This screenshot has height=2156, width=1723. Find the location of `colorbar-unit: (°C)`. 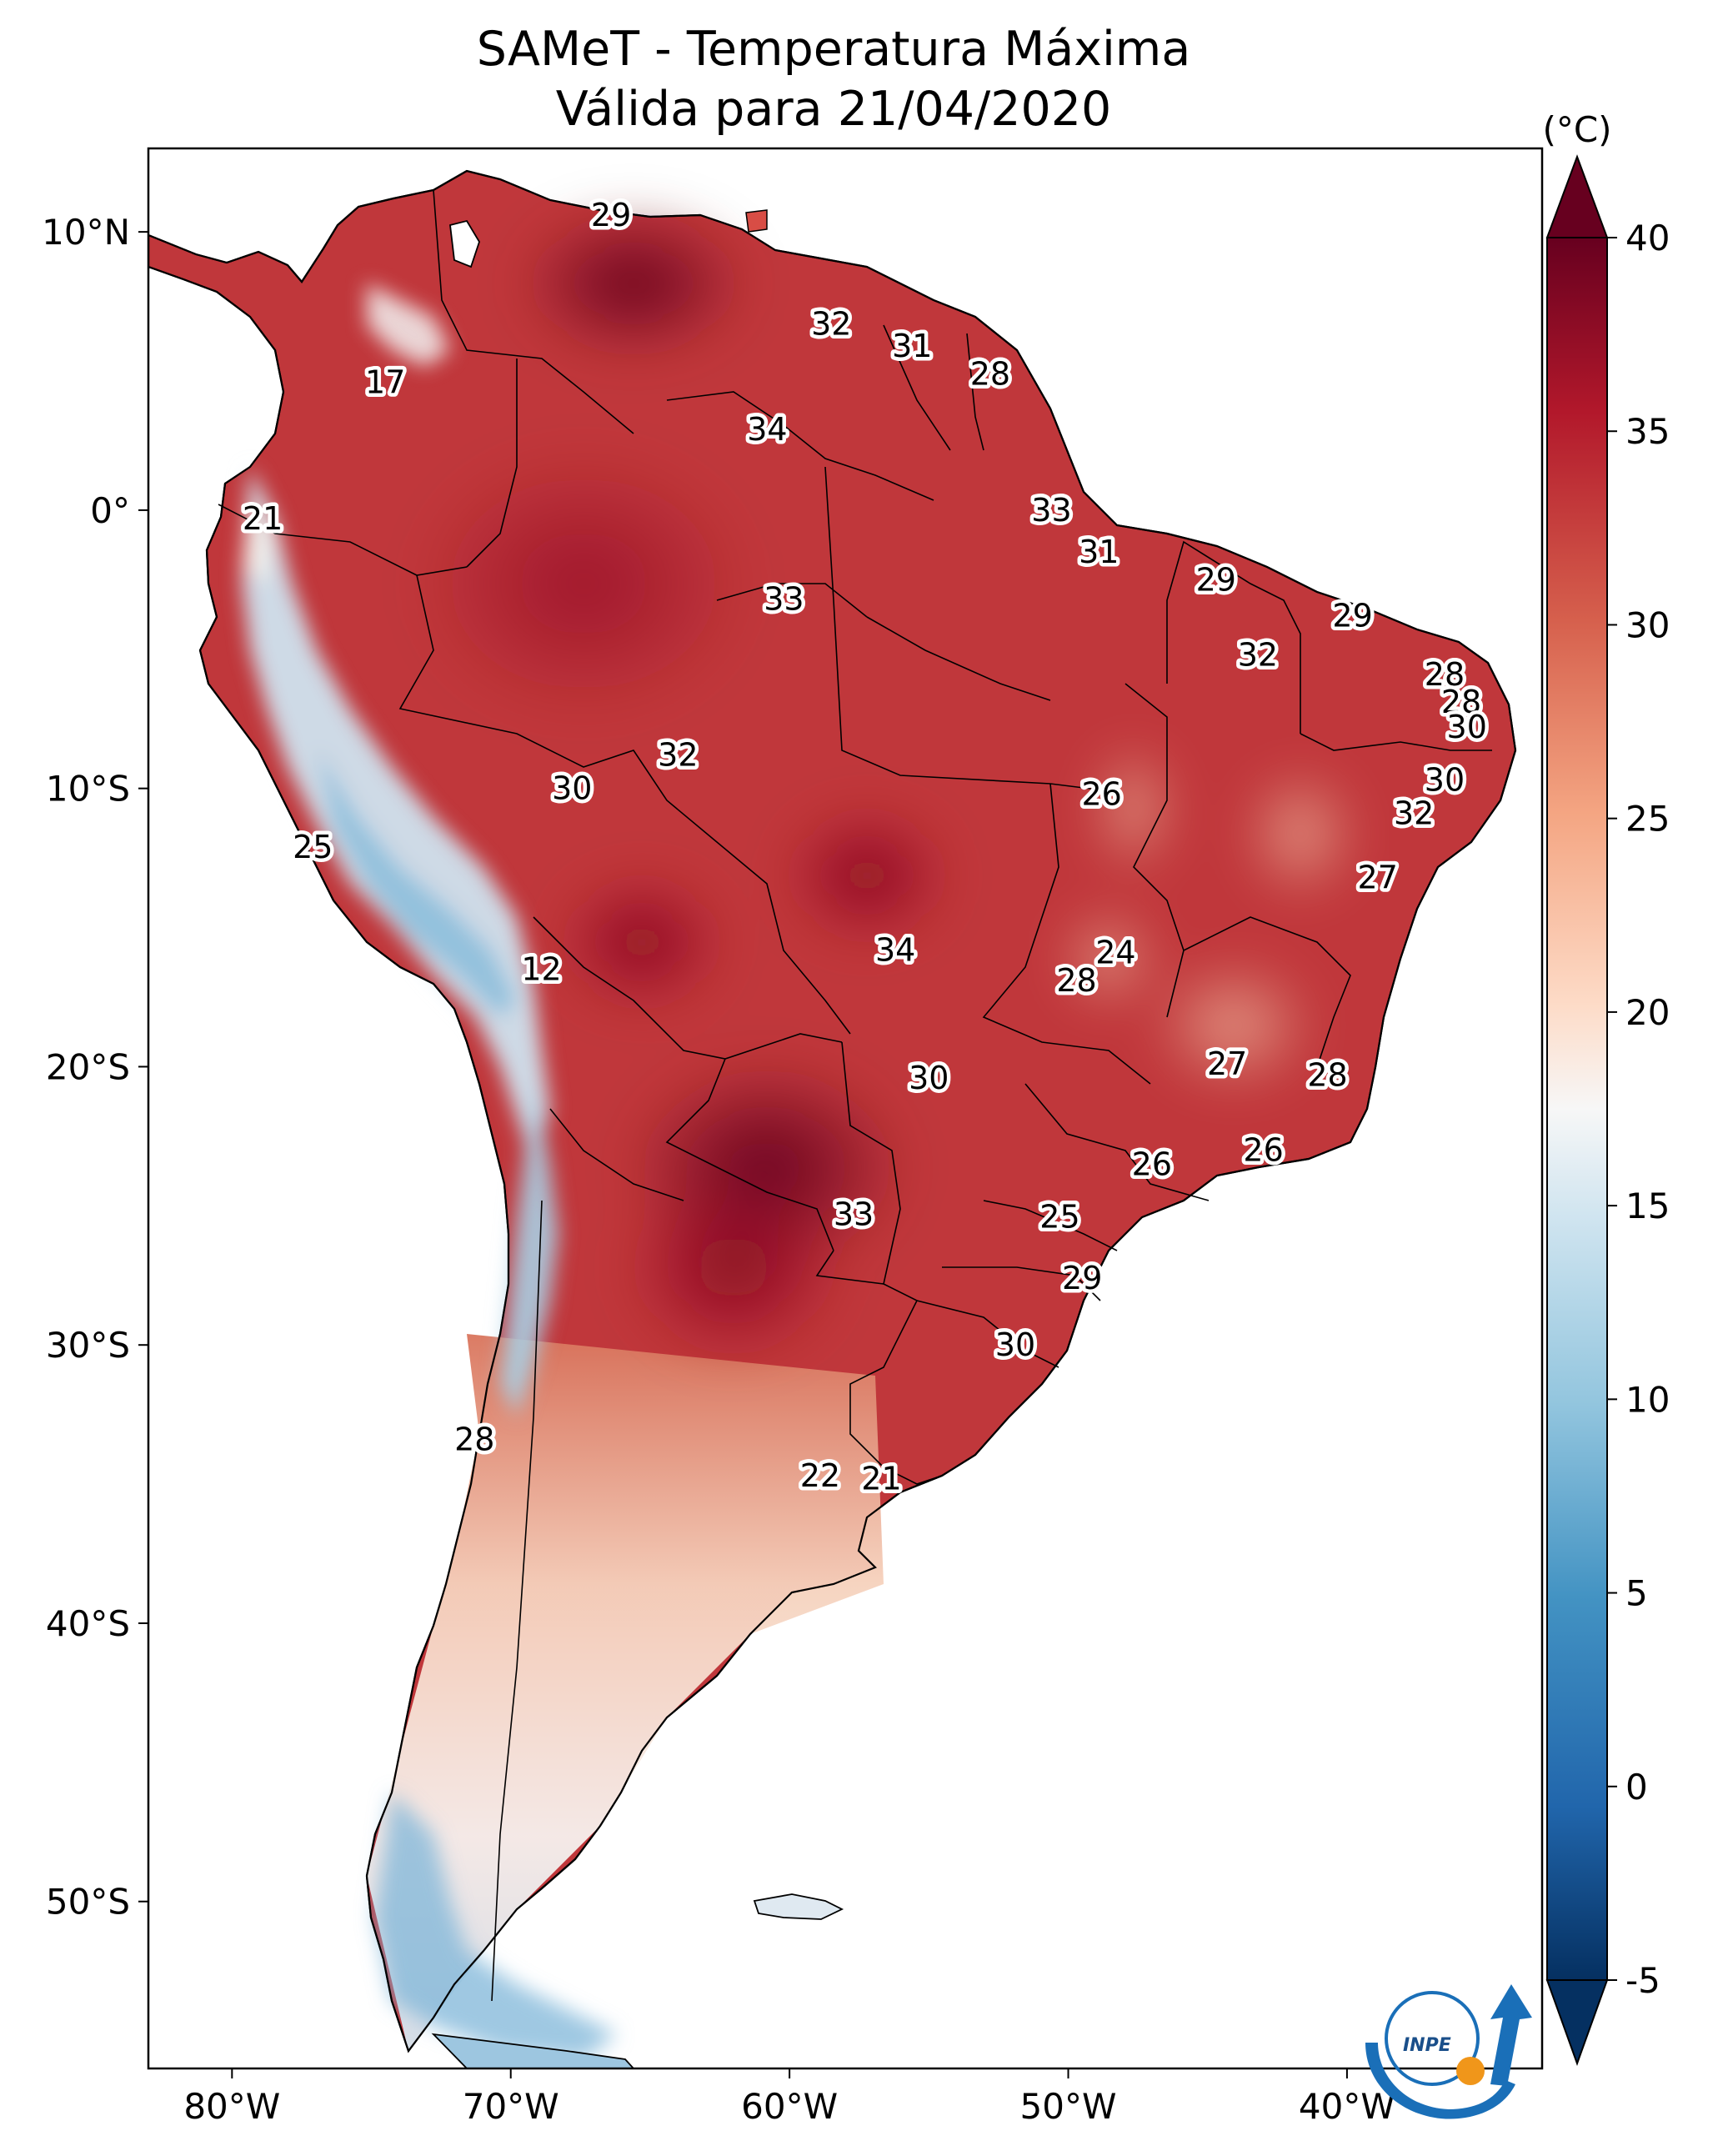

colorbar-unit: (°C) is located at coordinates (1576, 129).